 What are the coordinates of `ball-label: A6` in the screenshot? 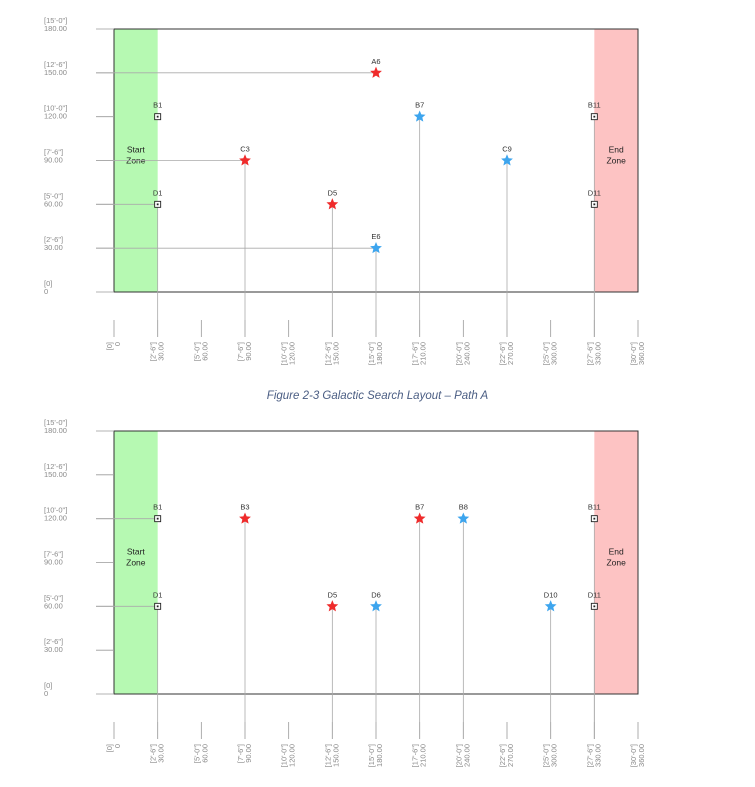 It's located at (375, 61).